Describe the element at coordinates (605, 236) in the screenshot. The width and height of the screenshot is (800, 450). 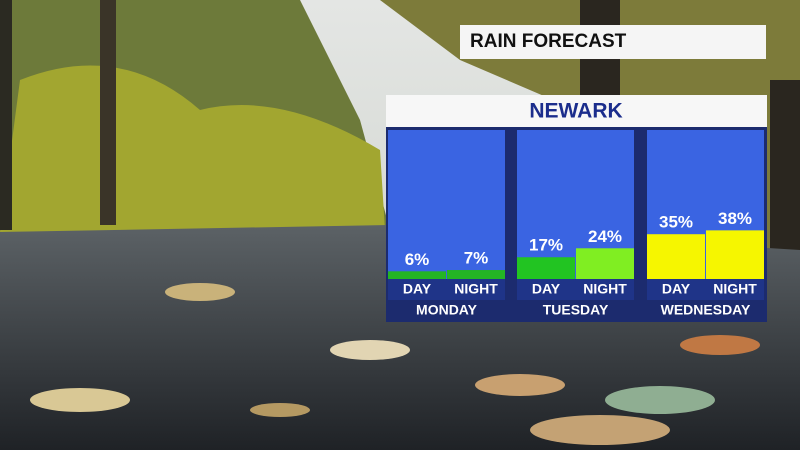
I see `value-label: 24%` at that location.